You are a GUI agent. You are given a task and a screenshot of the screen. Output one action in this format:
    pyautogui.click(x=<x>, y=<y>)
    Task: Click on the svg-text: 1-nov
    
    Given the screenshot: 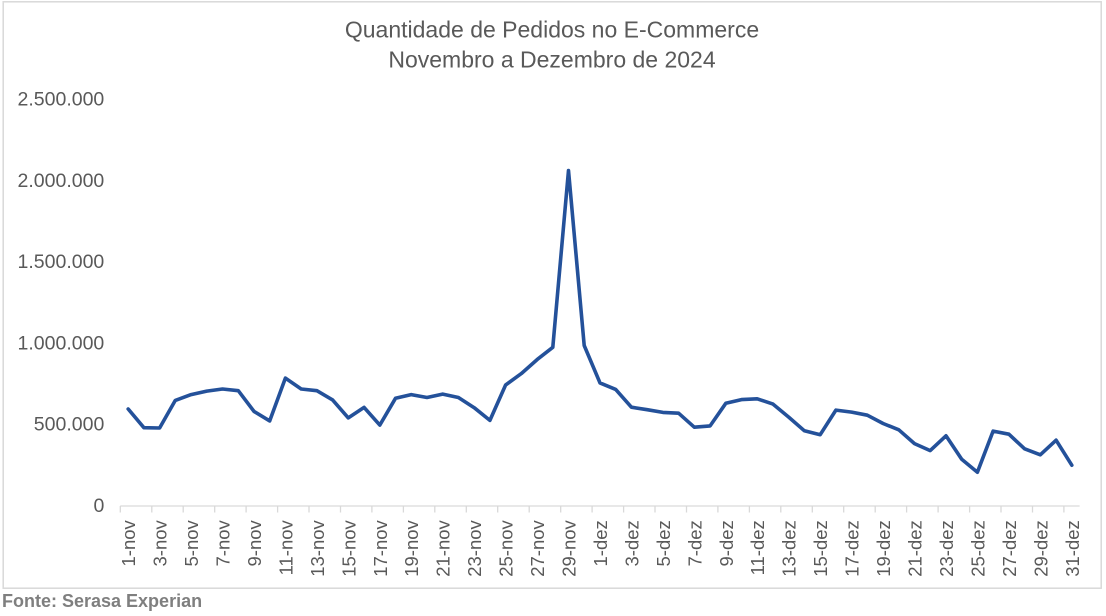 What is the action you would take?
    pyautogui.click(x=128, y=542)
    